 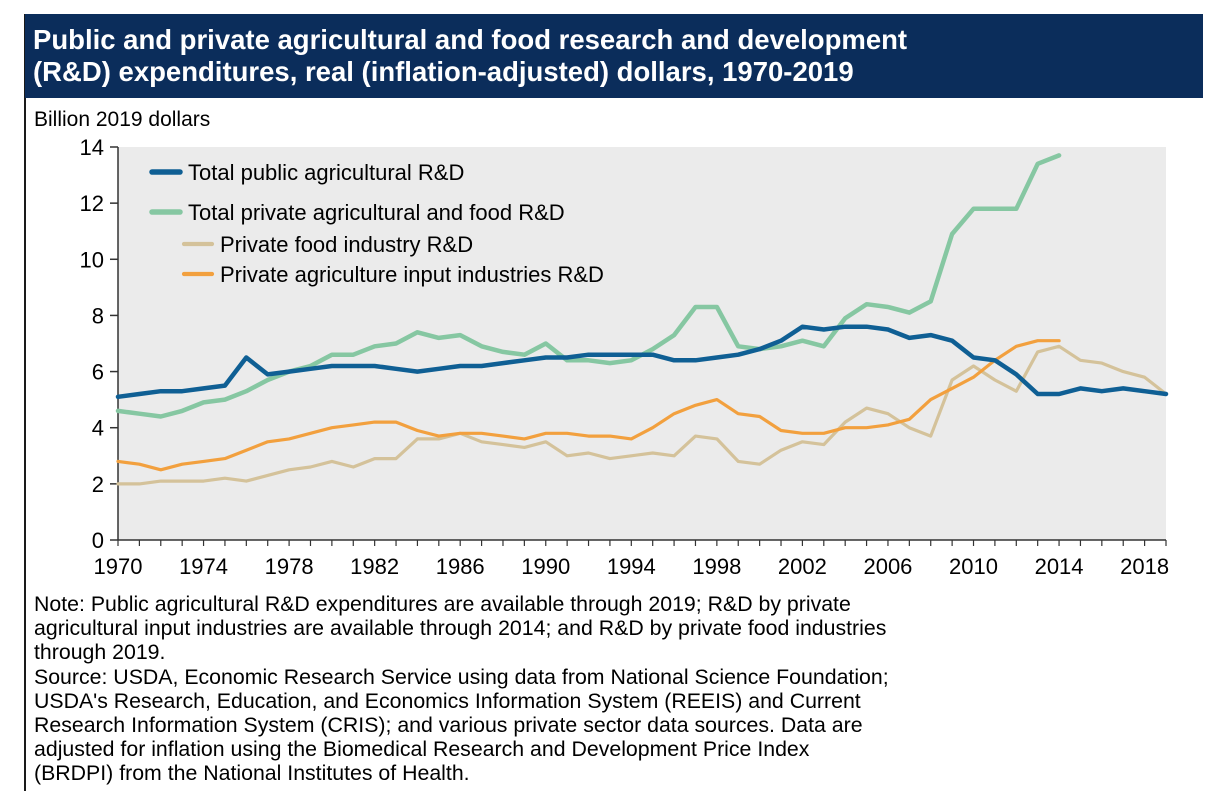 What do you see at coordinates (642, 362) in the screenshot?
I see `series-line-public` at bounding box center [642, 362].